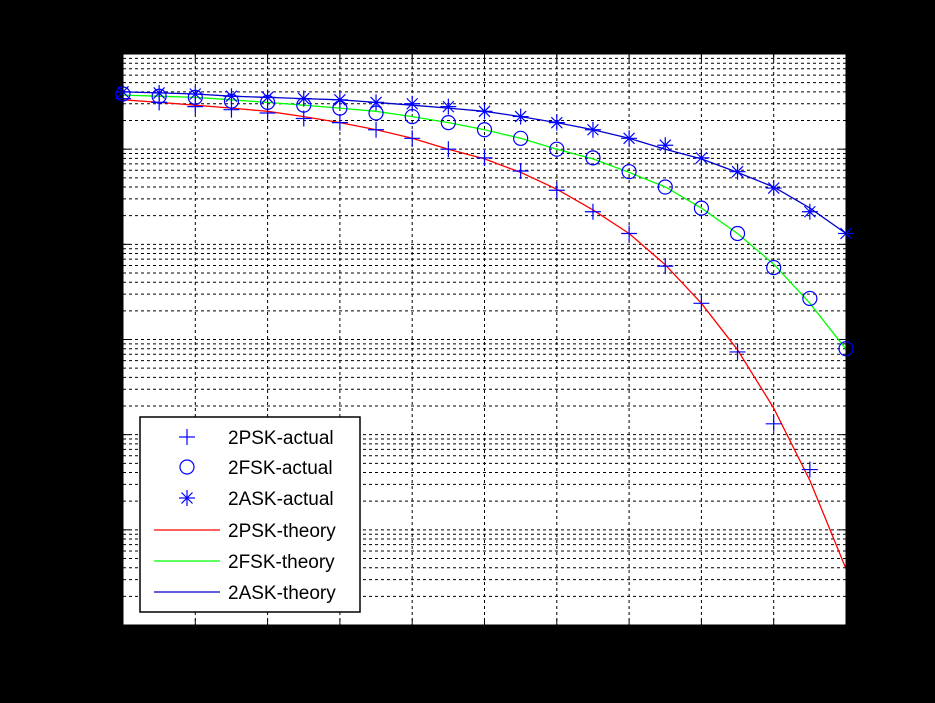 This screenshot has width=935, height=703. What do you see at coordinates (282, 593) in the screenshot?
I see `legend-label: 2ASK-theory` at bounding box center [282, 593].